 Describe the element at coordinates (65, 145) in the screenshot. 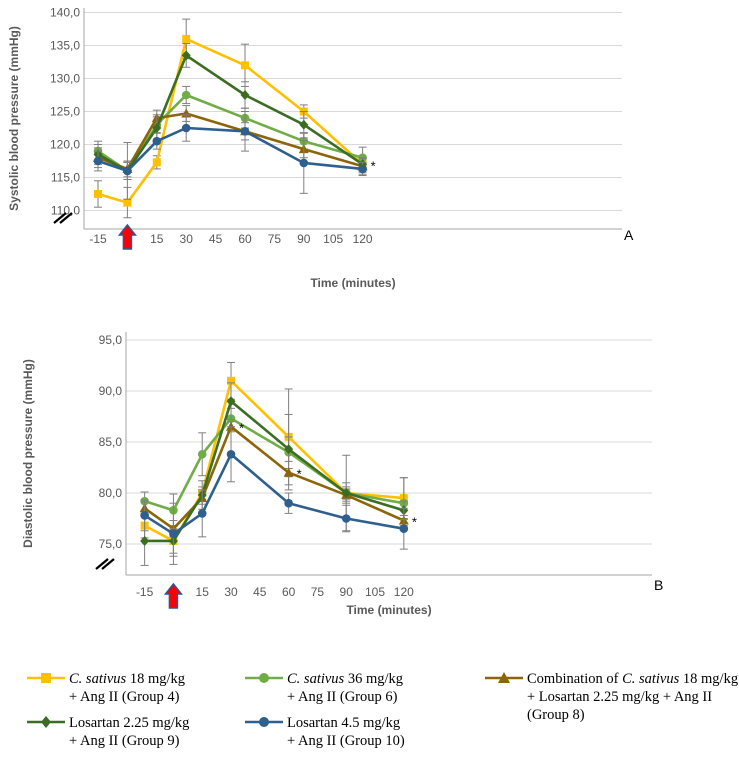

I see `y-tick-label: 120,0` at that location.